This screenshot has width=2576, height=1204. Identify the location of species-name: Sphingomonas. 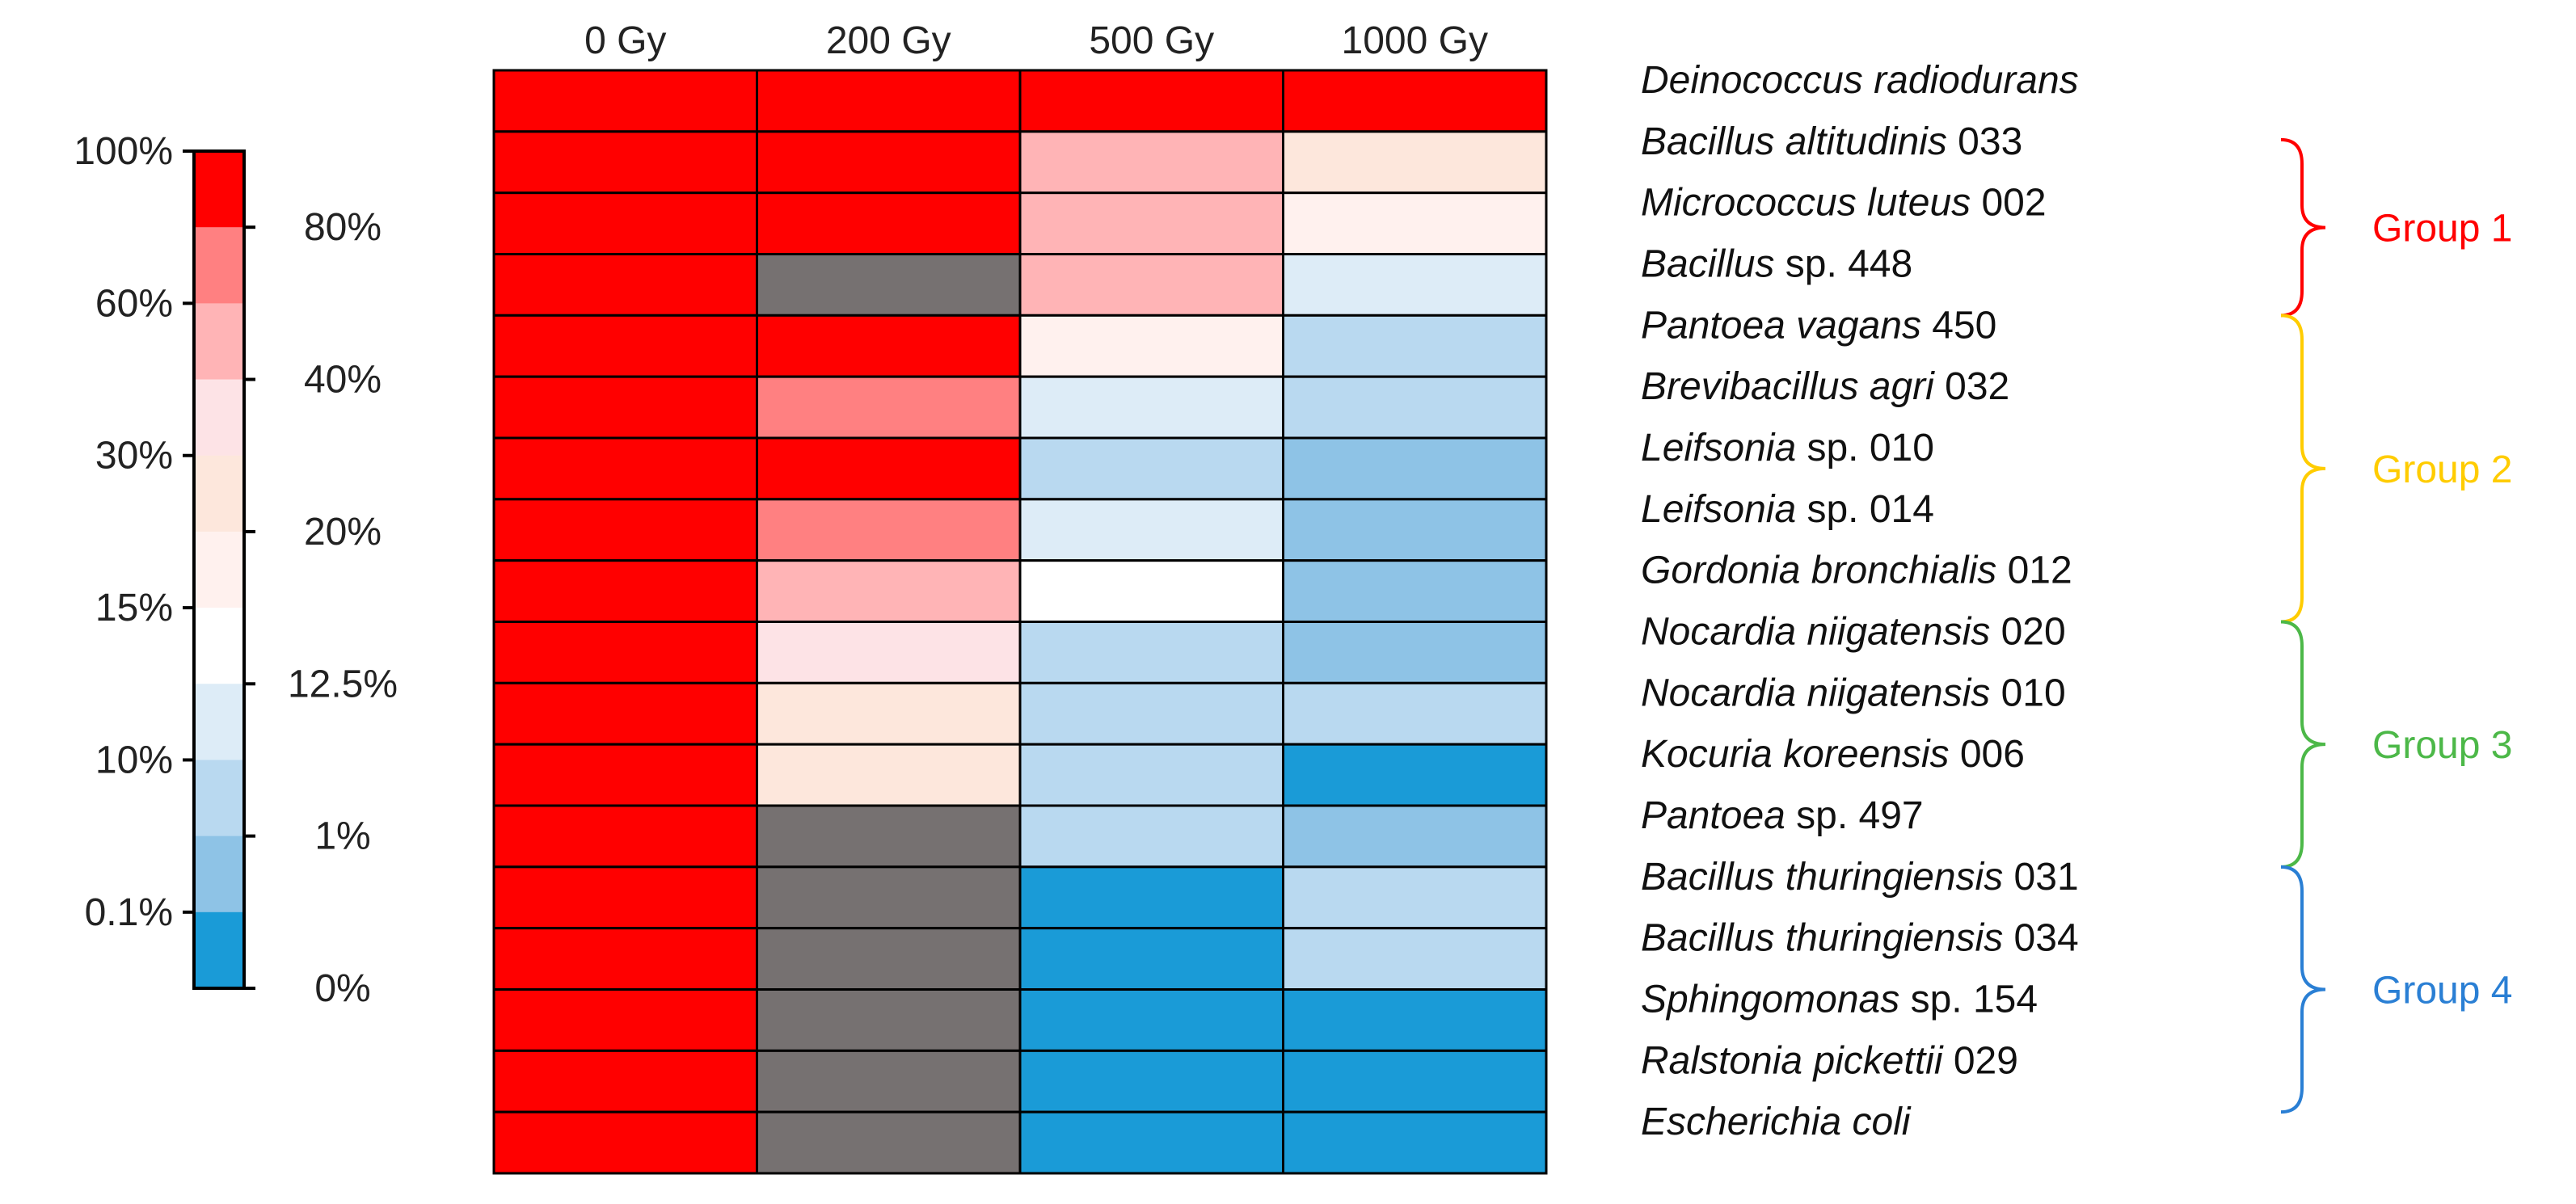
(1770, 999).